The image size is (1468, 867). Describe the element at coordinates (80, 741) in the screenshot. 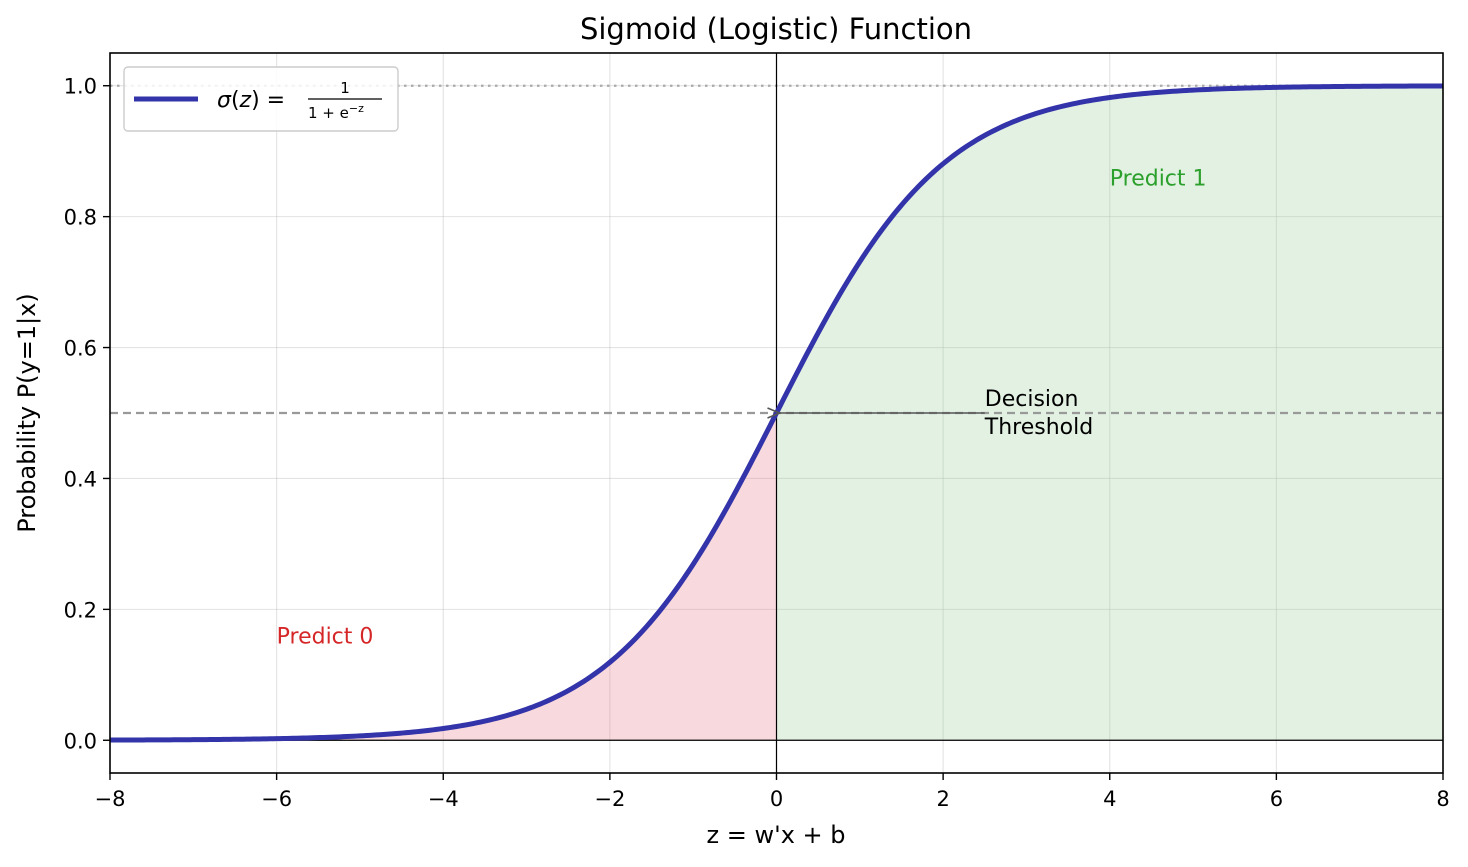

I see `y-tick-label: 0.0` at that location.